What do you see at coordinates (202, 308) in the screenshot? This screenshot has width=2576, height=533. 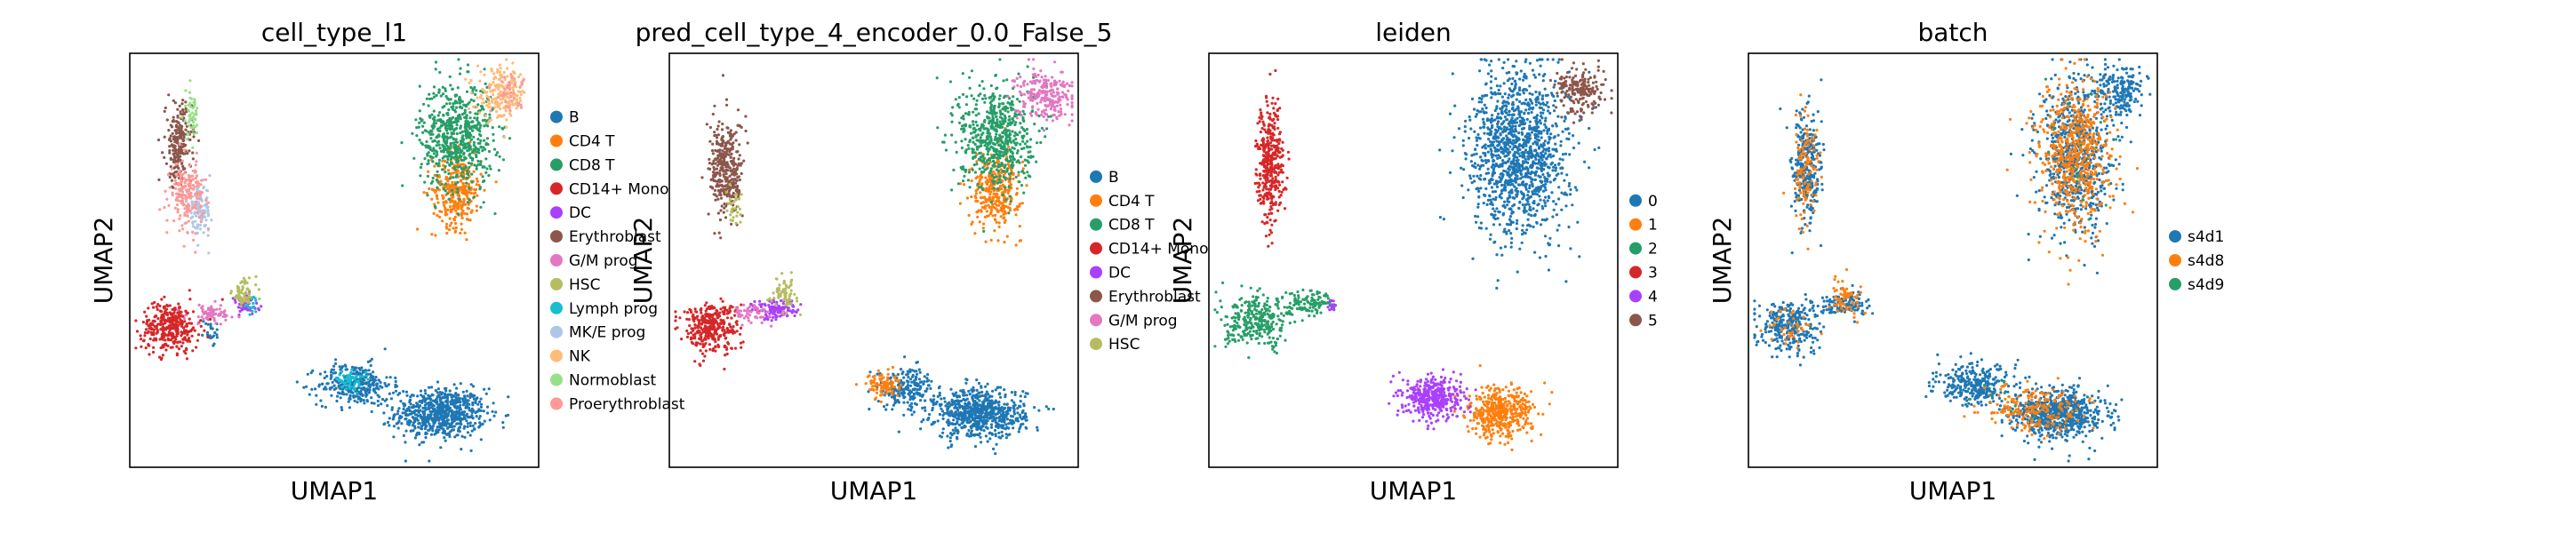 I see `point-g-m-prog` at bounding box center [202, 308].